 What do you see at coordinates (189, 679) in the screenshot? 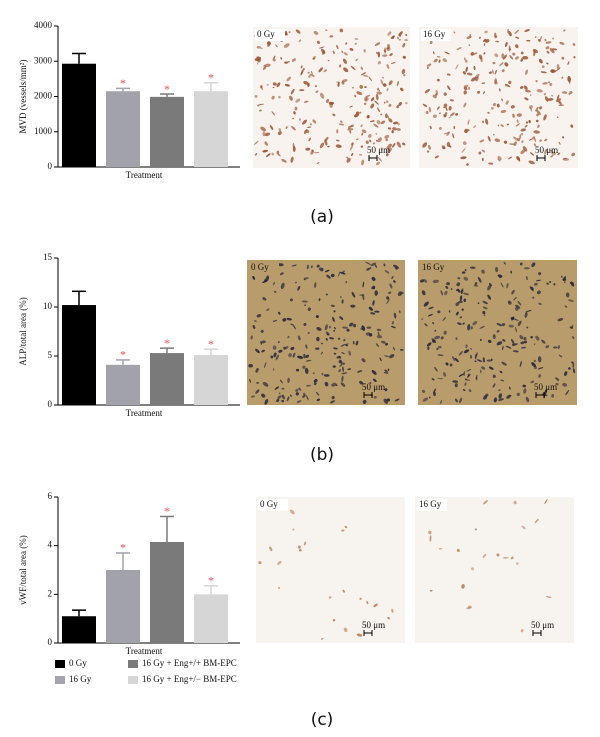
I see `legend-label: 16 Gy + Eng+/− BM-EPC` at bounding box center [189, 679].